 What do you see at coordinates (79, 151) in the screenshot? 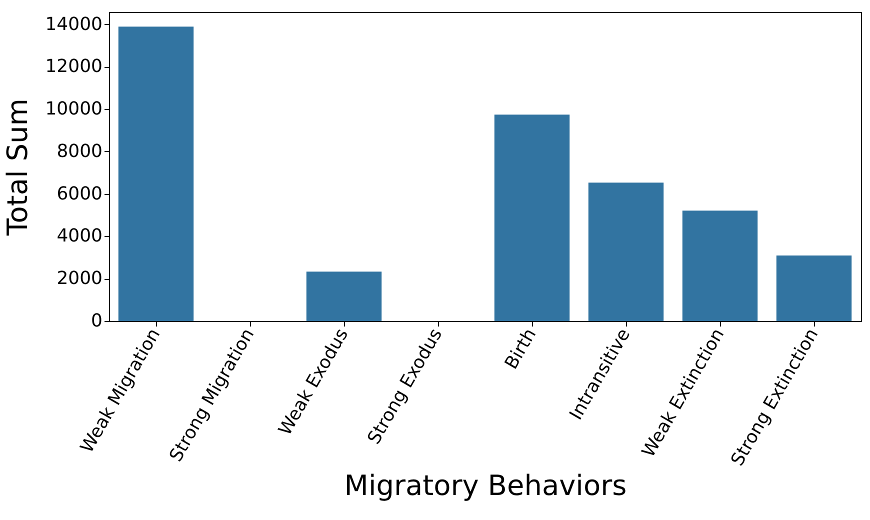
I see `y-tick-label: 8000` at bounding box center [79, 151].